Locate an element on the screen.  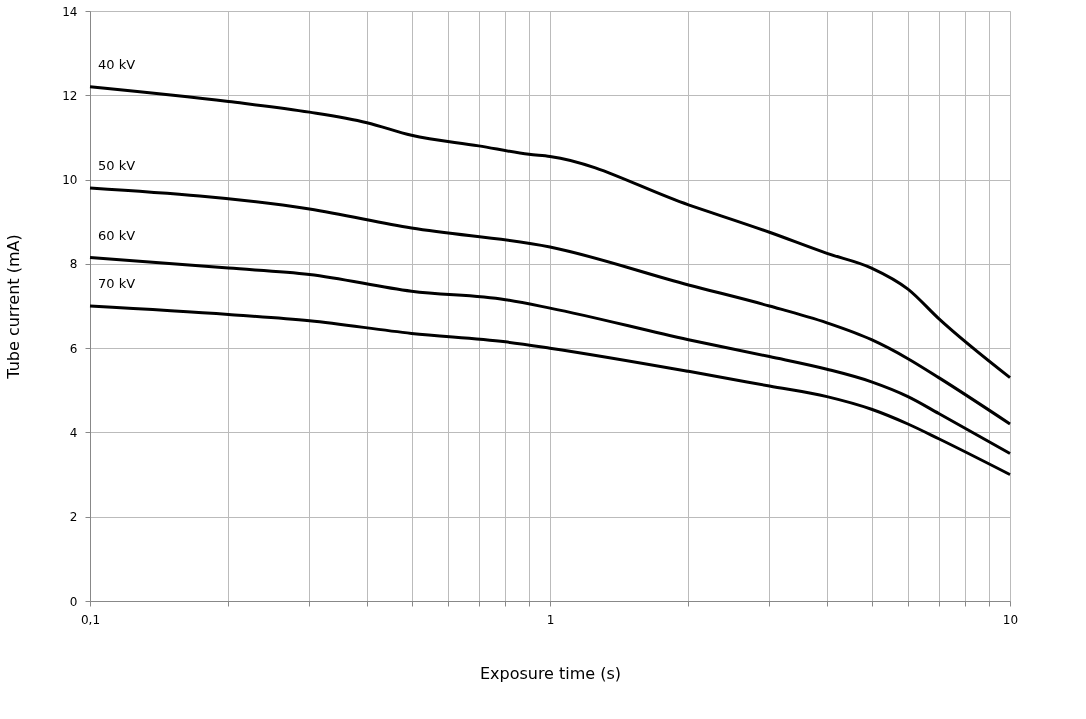
series-label: 50 kV is located at coordinates (117, 165).